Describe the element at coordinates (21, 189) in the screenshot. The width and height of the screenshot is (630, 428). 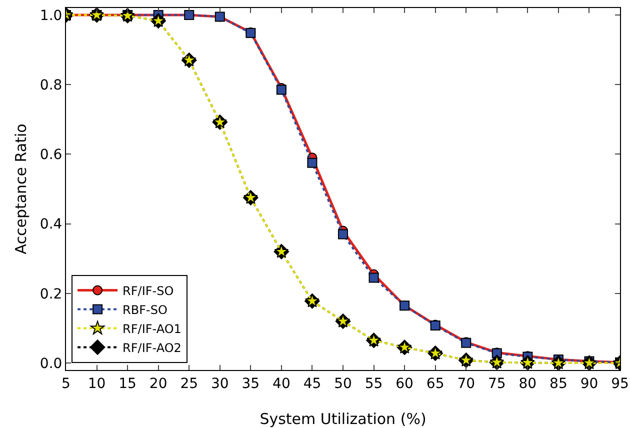
I see `y-axis-title: Acceptance Ratio` at that location.